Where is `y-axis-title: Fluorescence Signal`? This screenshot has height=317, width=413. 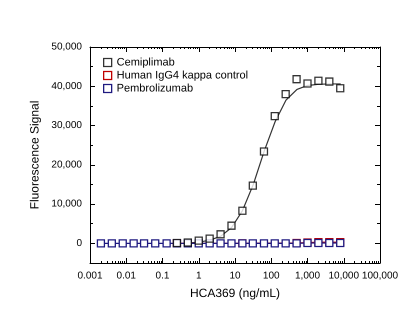
y-axis-title: Fluorescence Signal is located at coordinates (35, 155).